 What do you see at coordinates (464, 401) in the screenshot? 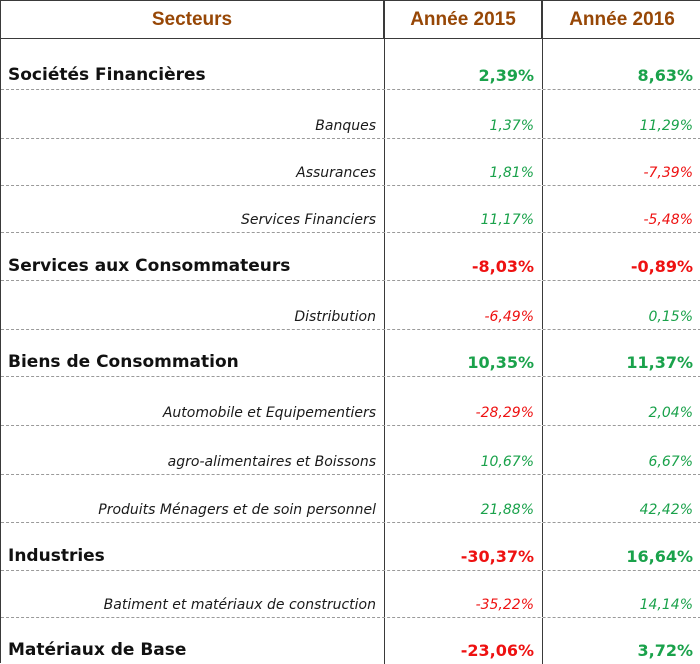
I see `value-2015: -28,29%` at bounding box center [464, 401].